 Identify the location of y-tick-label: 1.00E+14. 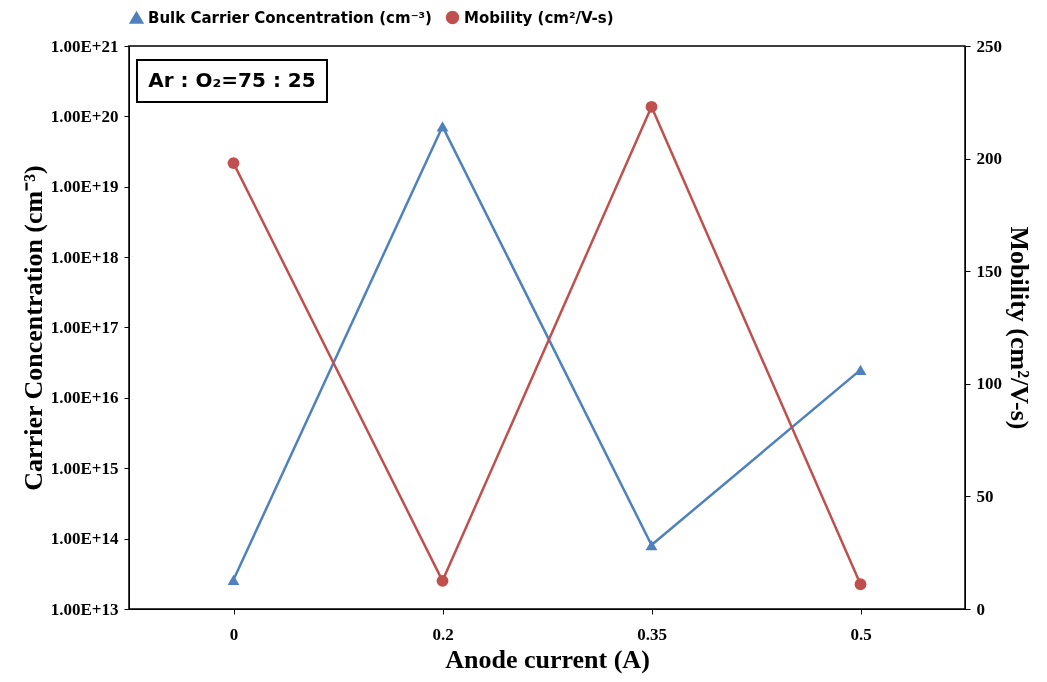
(84, 539).